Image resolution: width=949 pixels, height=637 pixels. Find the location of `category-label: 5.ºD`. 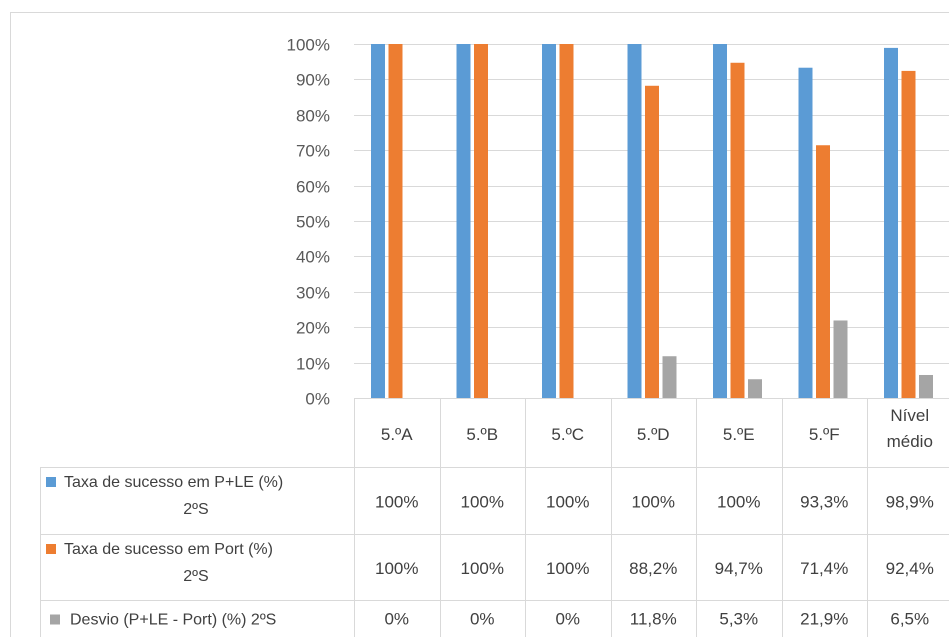

category-label: 5.ºD is located at coordinates (653, 434).